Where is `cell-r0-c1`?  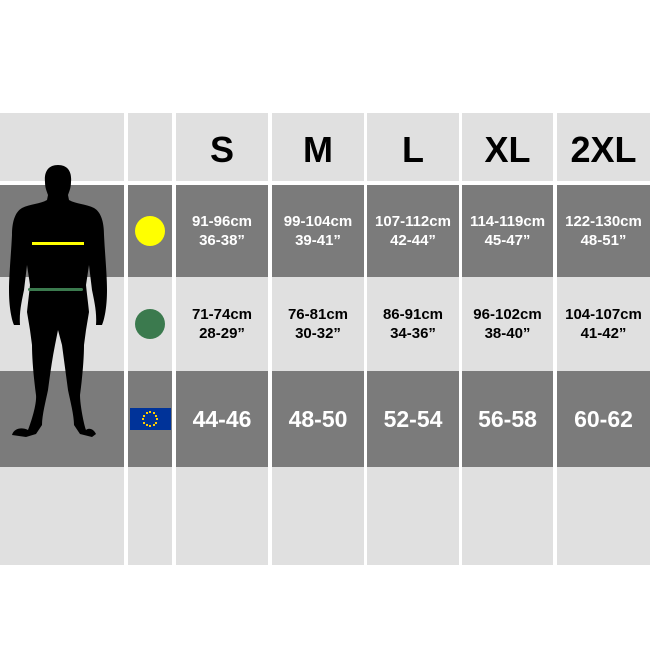 cell-r0-c1 is located at coordinates (150, 147).